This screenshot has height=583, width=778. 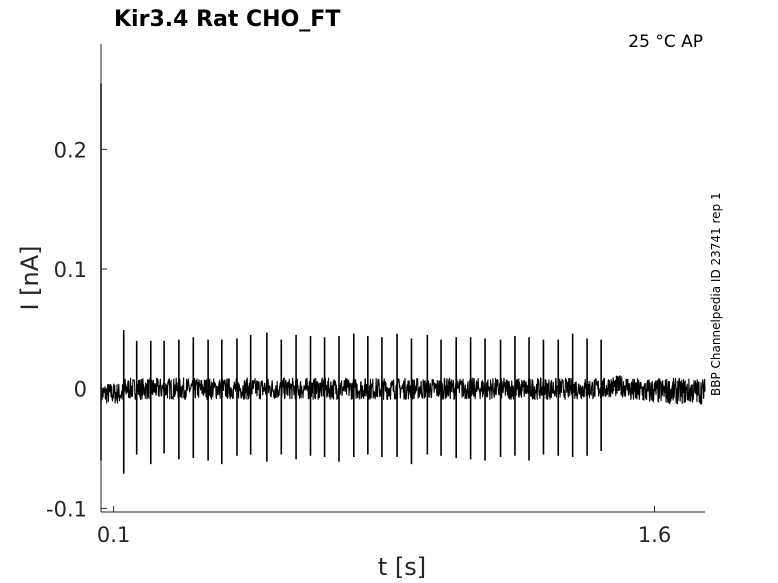 What do you see at coordinates (227, 19) in the screenshot?
I see `chart-title: Kir3.4 Rat CHO_FT` at bounding box center [227, 19].